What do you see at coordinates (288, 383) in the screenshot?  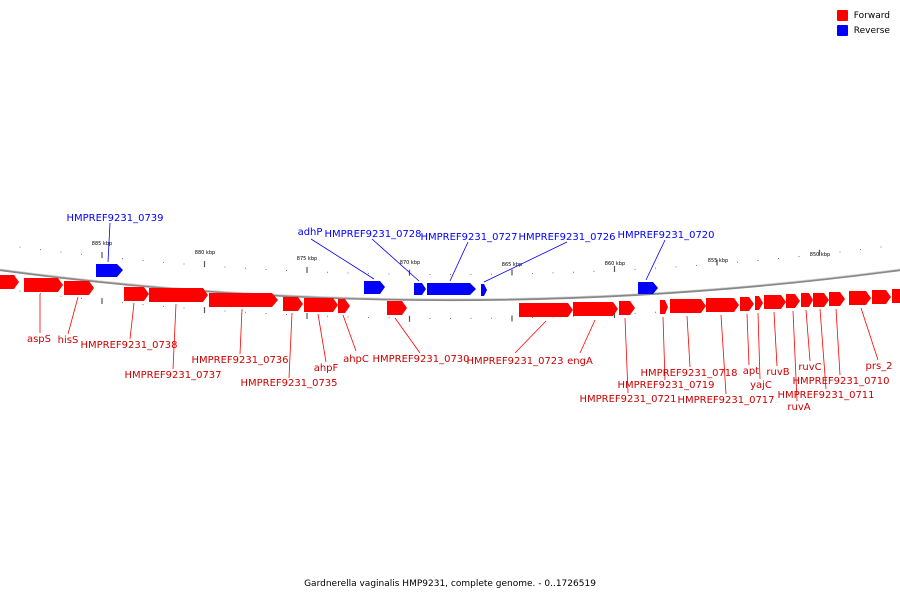 I see `gene-label: HMPREF9231_0735` at bounding box center [288, 383].